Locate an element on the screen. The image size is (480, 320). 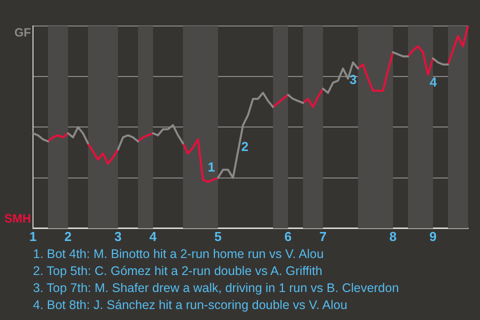
annotation: 2 is located at coordinates (244, 146).